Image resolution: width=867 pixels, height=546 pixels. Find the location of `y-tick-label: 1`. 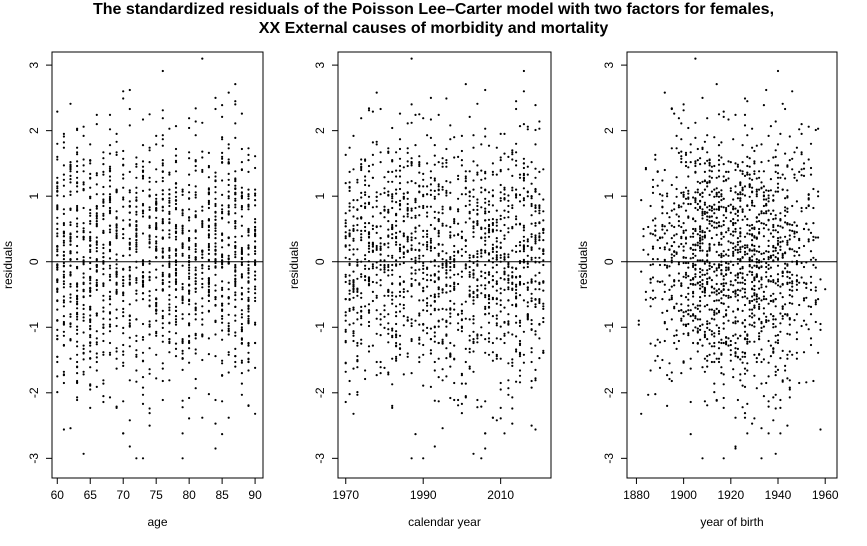

y-tick-label: 1 is located at coordinates (609, 196).